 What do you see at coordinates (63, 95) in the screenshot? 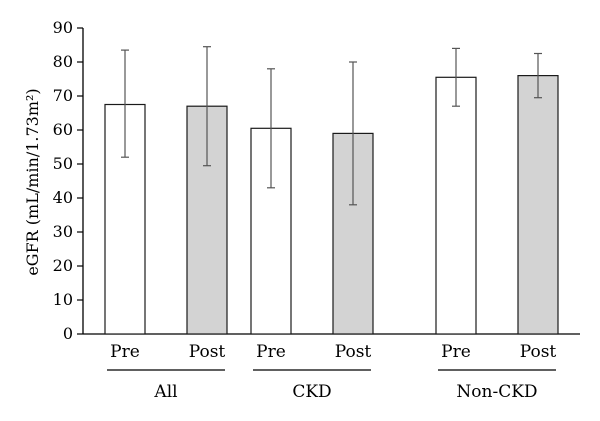
I see `y-tick-label: 70` at bounding box center [63, 95].